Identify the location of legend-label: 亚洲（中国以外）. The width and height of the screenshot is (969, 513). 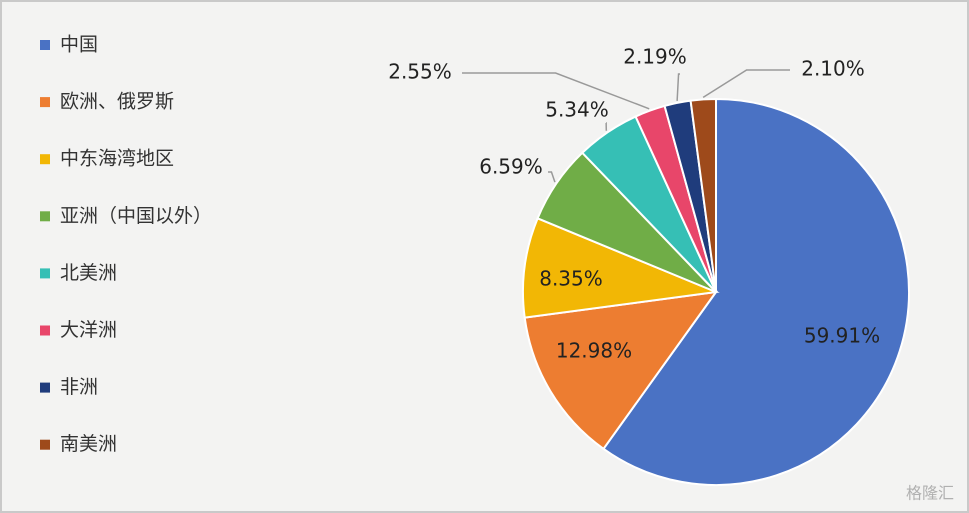
(136, 216).